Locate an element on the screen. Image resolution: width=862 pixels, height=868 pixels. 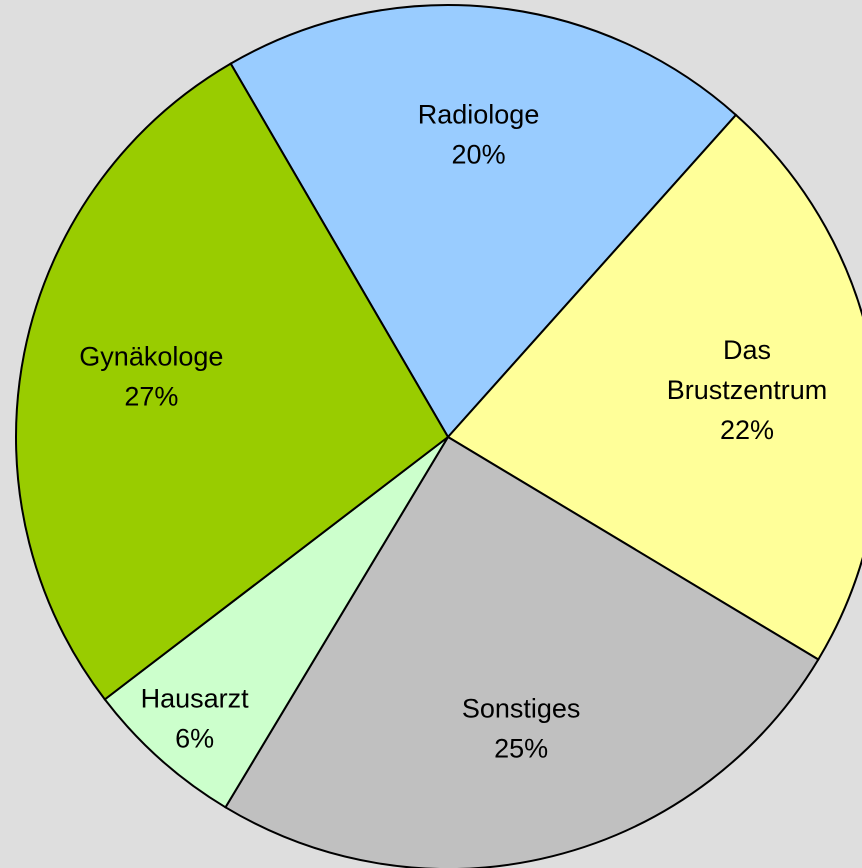
slice-label: Sonstiges is located at coordinates (521, 709).